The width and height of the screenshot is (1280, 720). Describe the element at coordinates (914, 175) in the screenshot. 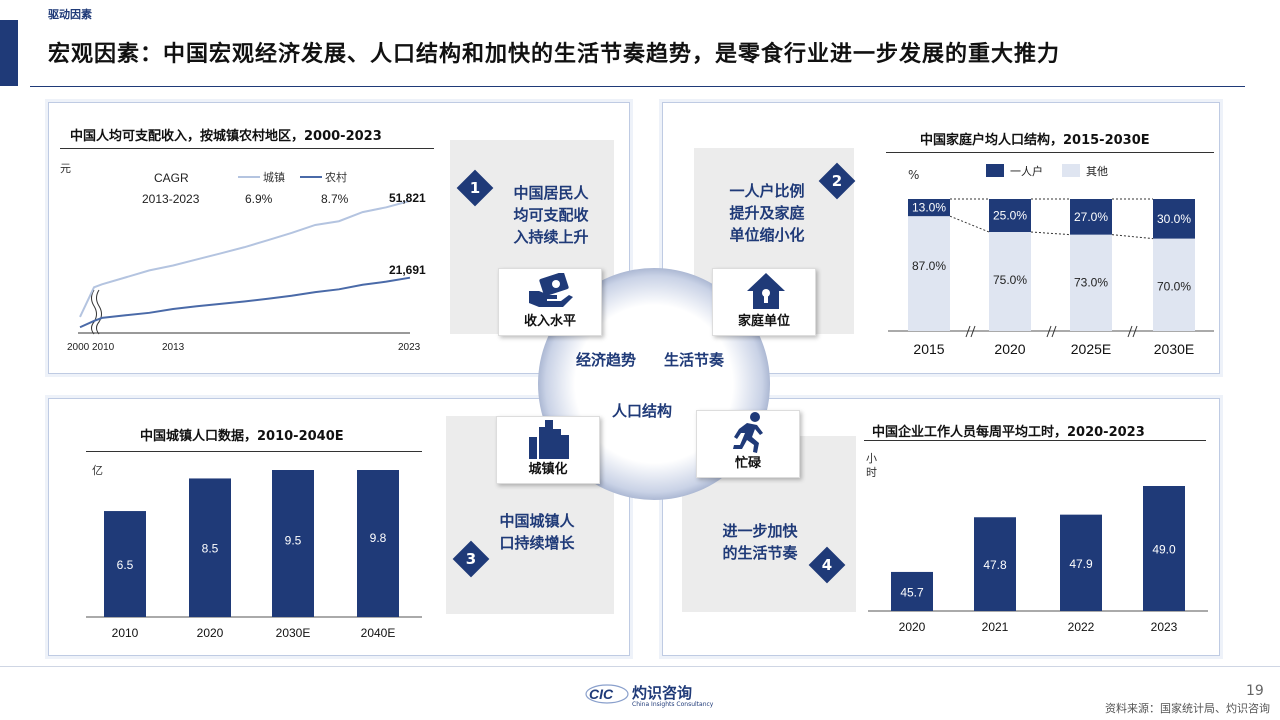

I see `household-unit: %` at that location.